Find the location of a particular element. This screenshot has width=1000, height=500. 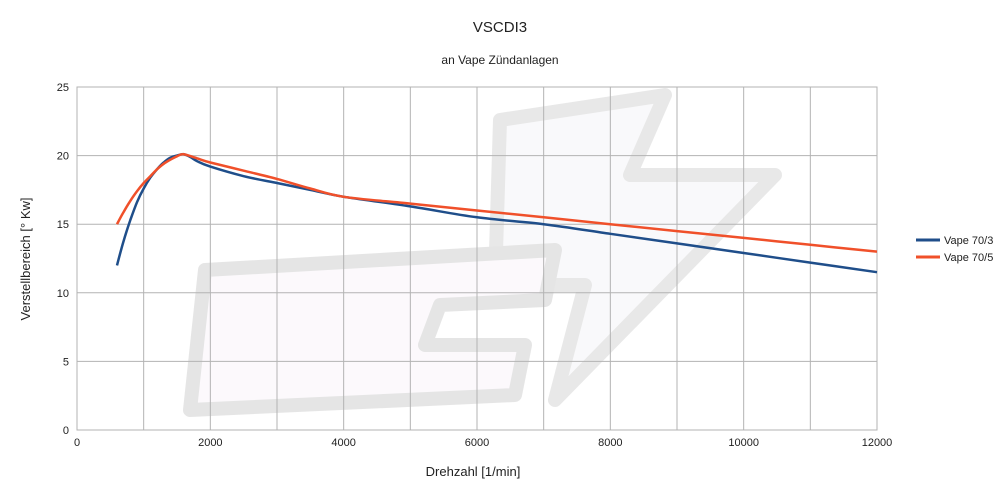

x-tick-label: 2000 is located at coordinates (210, 443).